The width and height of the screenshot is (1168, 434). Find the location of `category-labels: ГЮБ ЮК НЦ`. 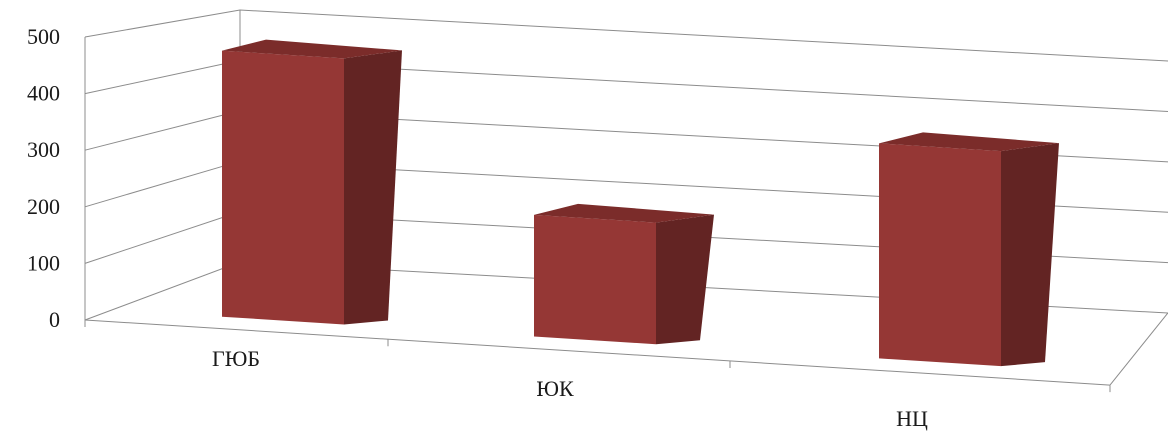

category-labels: ГЮБ ЮК НЦ is located at coordinates (570, 388).